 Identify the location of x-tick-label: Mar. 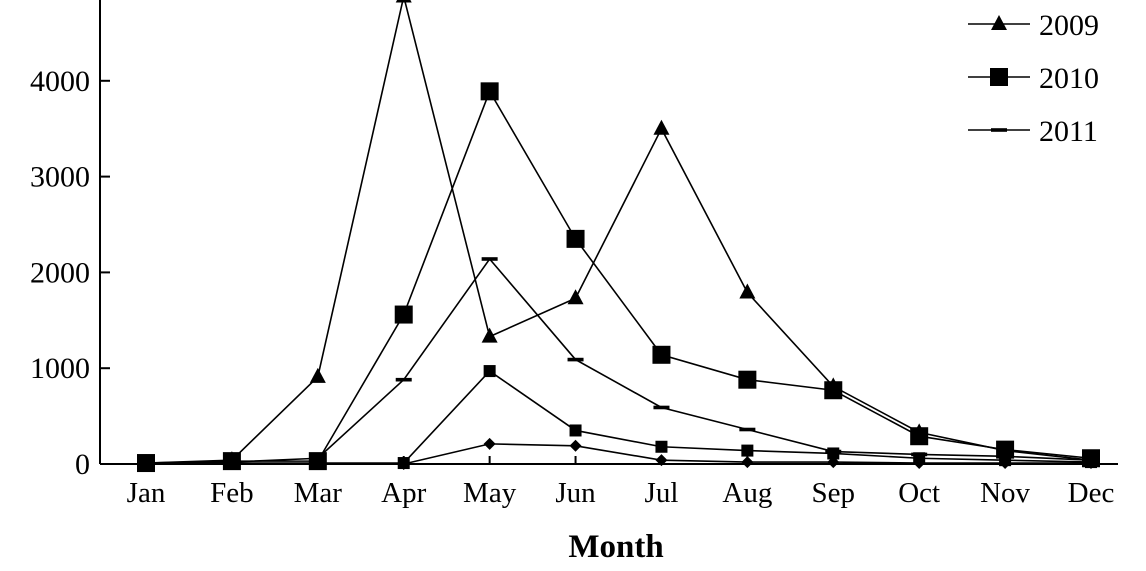
(318, 493).